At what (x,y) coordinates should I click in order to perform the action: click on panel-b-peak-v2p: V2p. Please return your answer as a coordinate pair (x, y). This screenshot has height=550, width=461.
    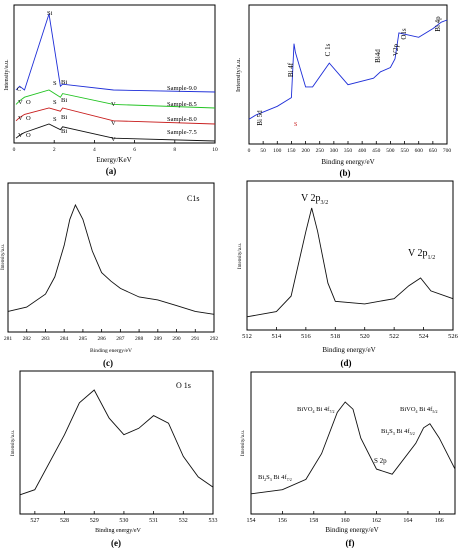
    Looking at the image, I should click on (396, 49).